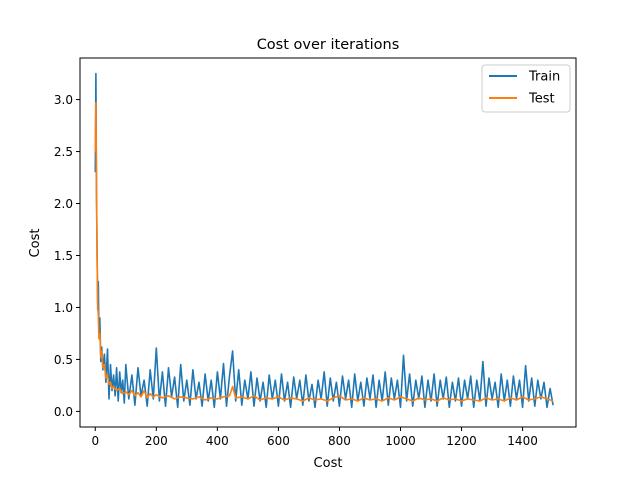 The width and height of the screenshot is (640, 480). What do you see at coordinates (156, 441) in the screenshot?
I see `x-tick-label: 200` at bounding box center [156, 441].